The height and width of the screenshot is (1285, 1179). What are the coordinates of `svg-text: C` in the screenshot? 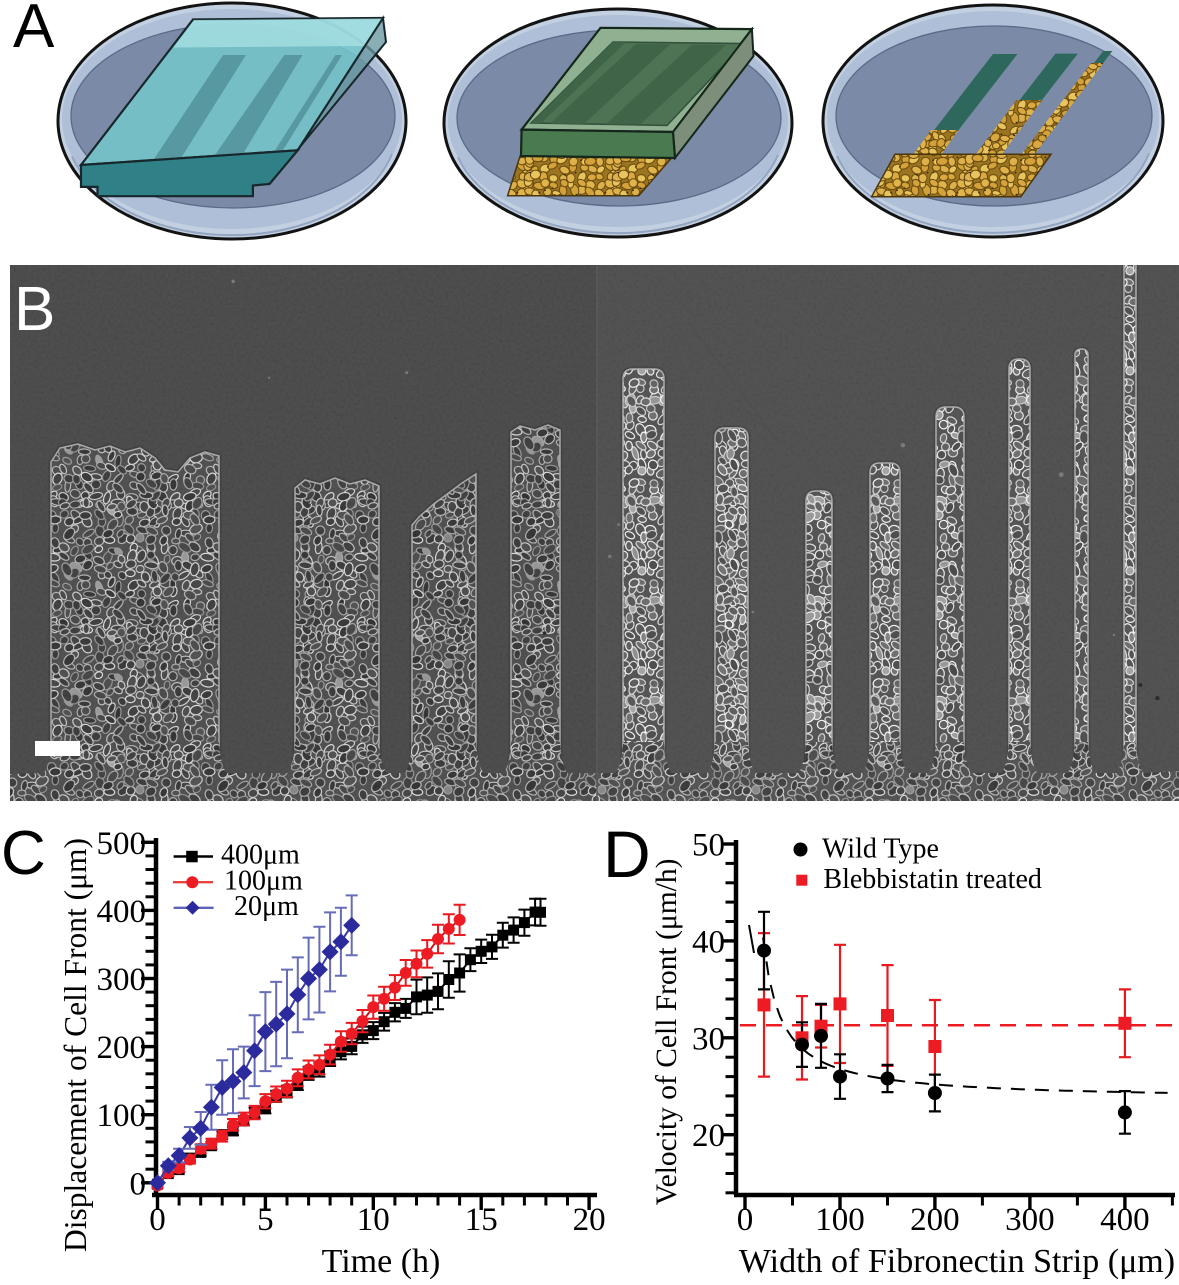 It's located at (23, 853).